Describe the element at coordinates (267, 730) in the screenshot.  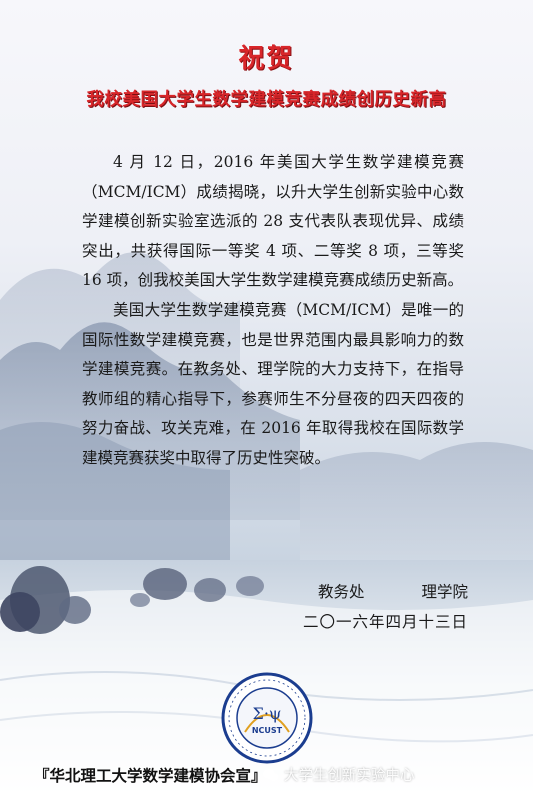
I see `logo-abbr: NCUST` at that location.